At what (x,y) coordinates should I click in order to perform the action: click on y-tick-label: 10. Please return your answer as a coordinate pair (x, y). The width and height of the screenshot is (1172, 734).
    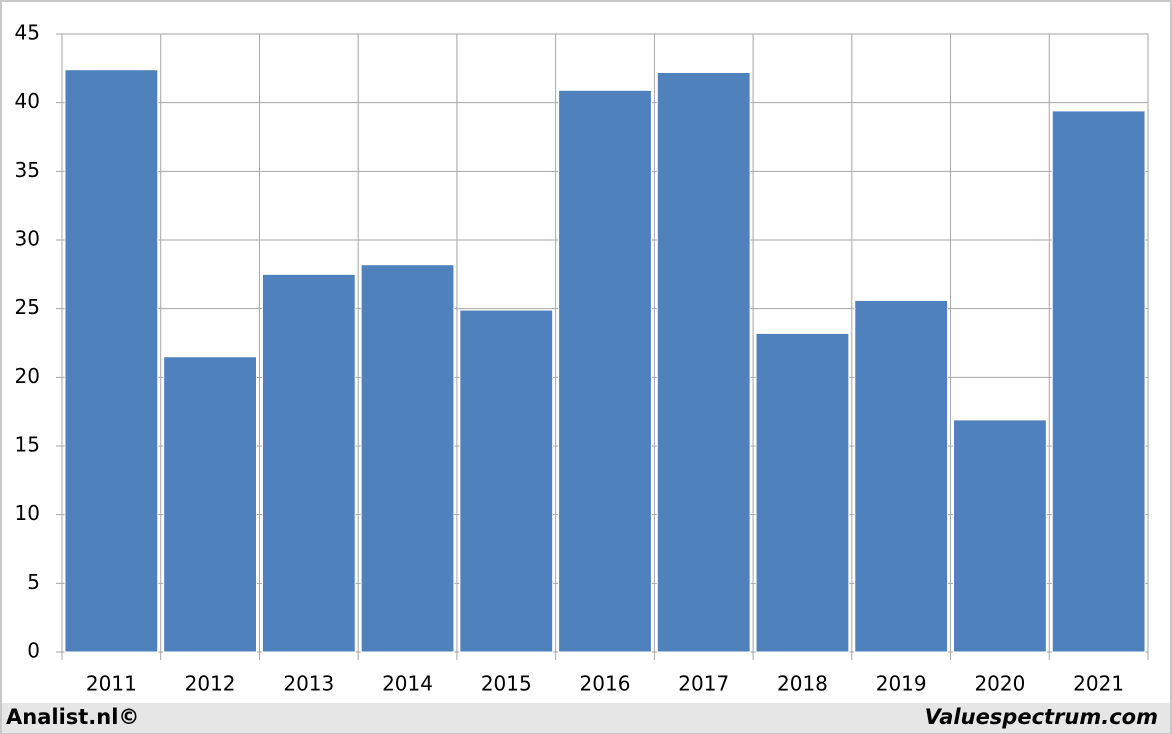
    Looking at the image, I should click on (27, 513).